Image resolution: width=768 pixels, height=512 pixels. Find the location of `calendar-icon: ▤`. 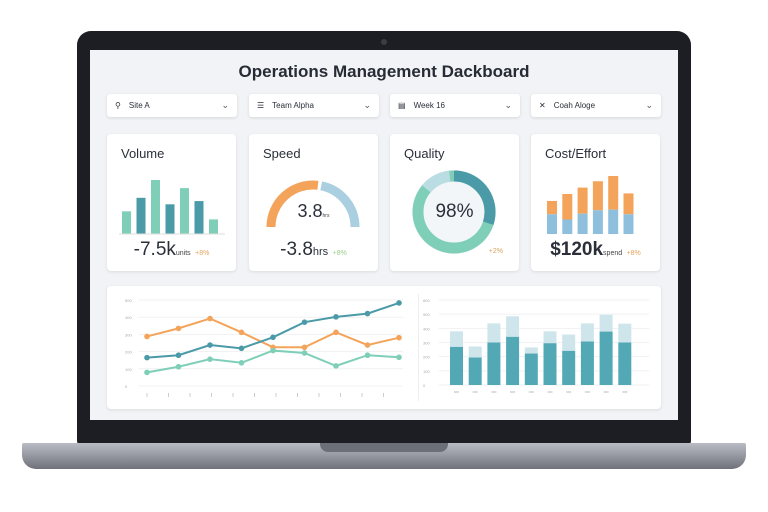

calendar-icon: ▤ is located at coordinates (402, 105).